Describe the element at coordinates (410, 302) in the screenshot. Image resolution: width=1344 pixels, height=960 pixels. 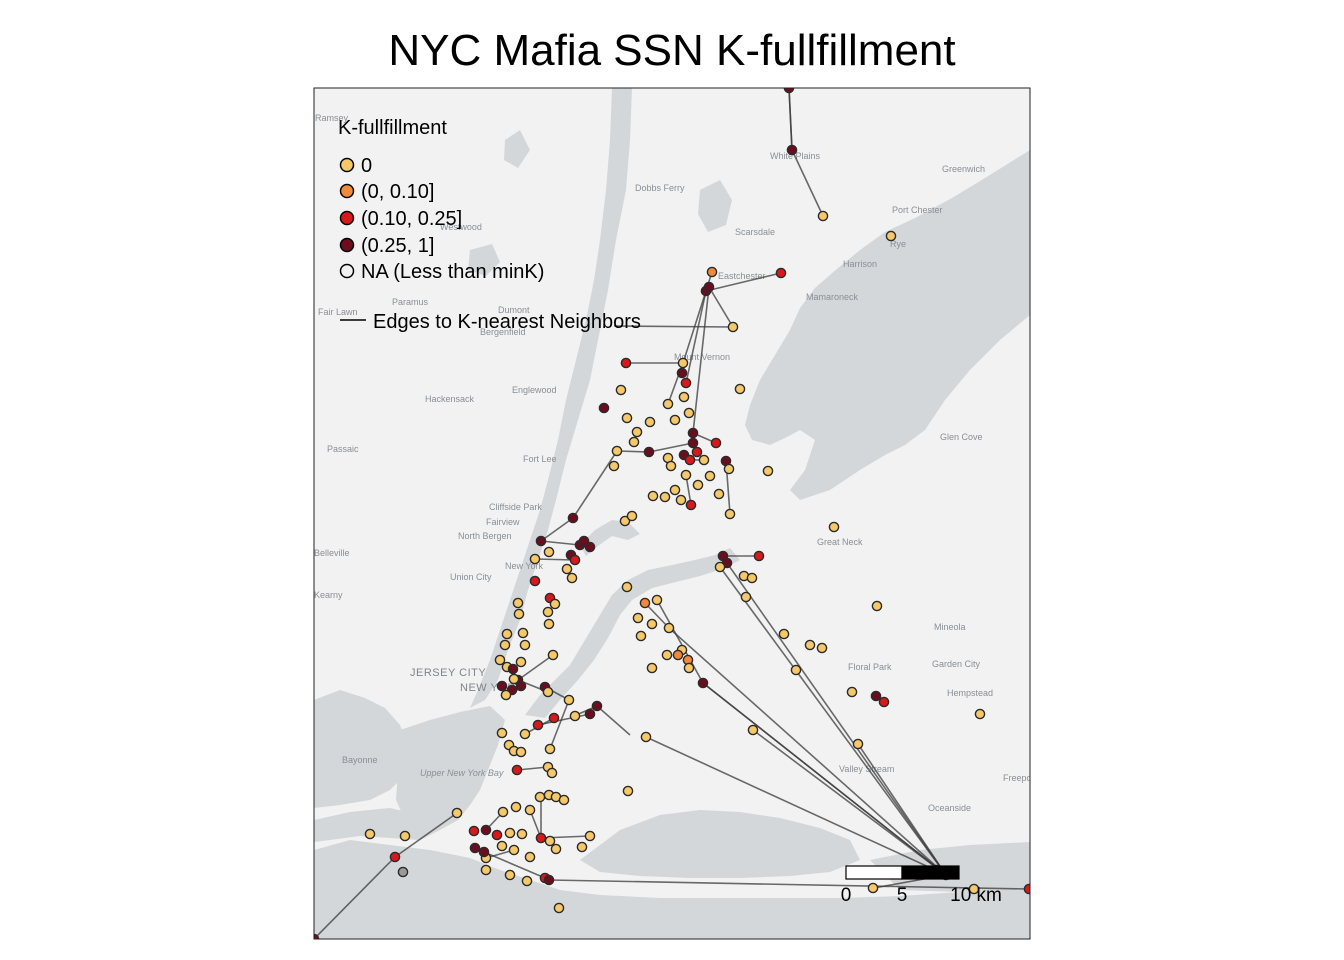
I see `place-label: Paramus` at that location.